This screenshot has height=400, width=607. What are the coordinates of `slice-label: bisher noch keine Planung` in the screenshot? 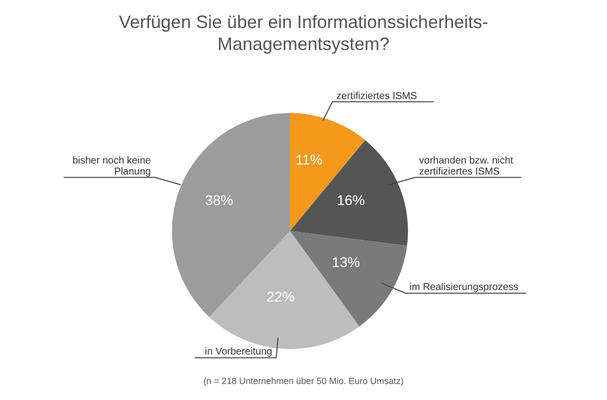 It's located at (112, 166).